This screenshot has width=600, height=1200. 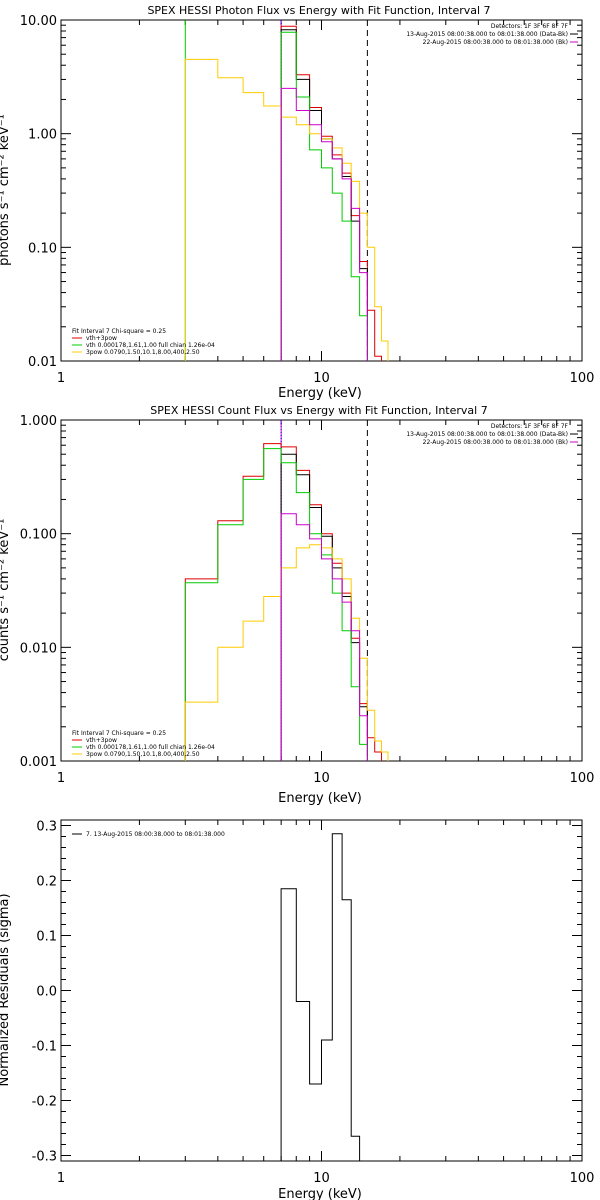 What do you see at coordinates (143, 754) in the screenshot?
I see `count-legend-label: 3pow 0.0790,1.50,10.1,8.00,400,2.50` at bounding box center [143, 754].